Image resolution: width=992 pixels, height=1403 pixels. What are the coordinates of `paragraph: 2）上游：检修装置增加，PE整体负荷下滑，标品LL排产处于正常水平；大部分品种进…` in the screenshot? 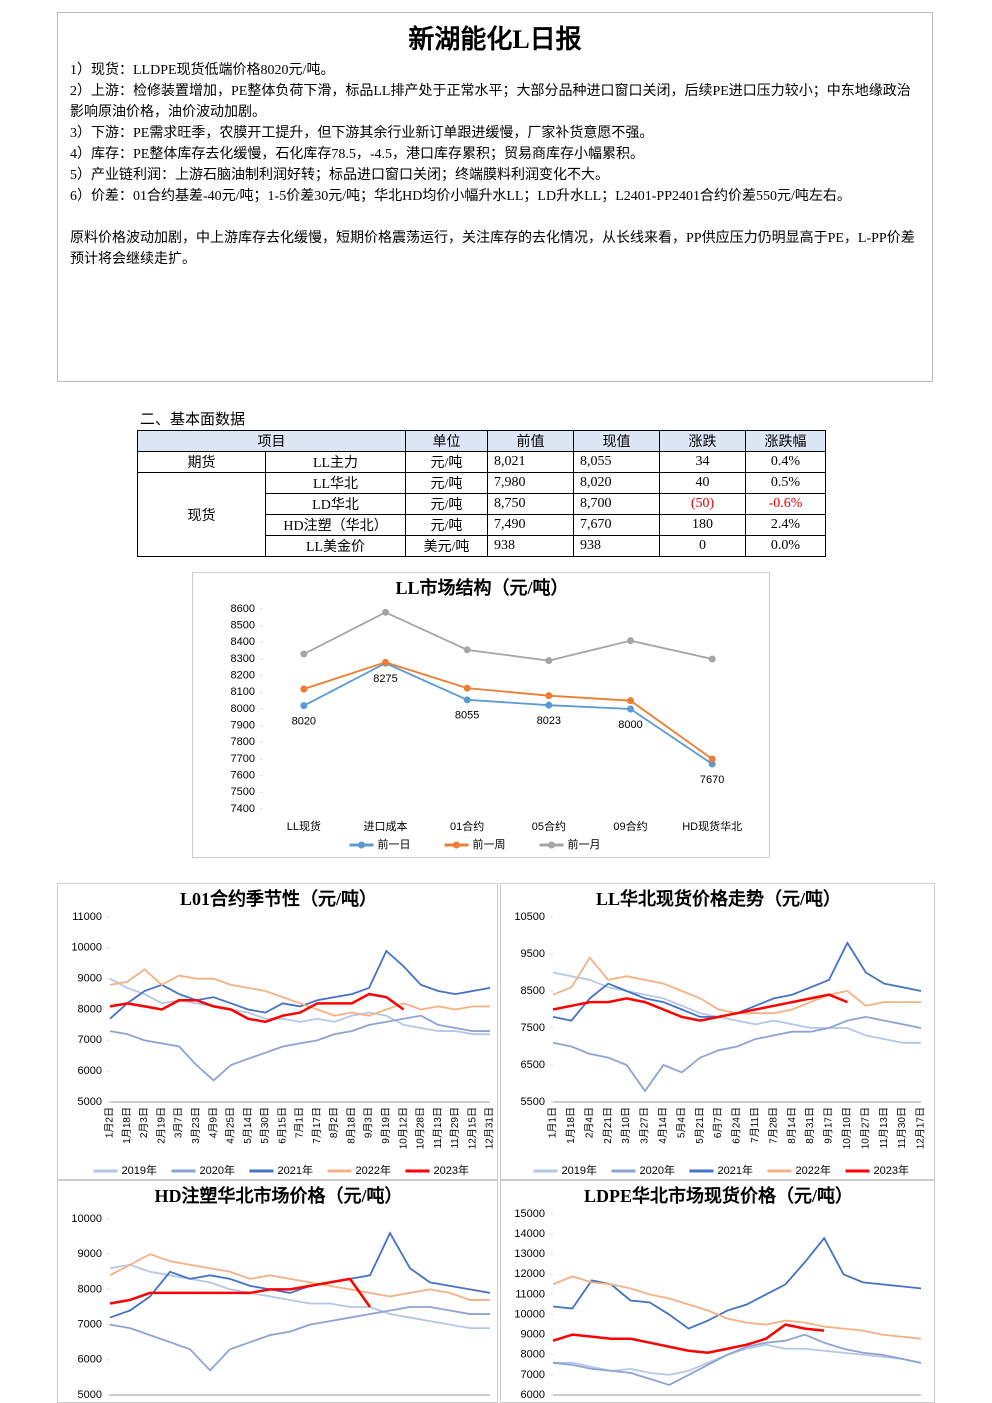 It's located at (490, 102).